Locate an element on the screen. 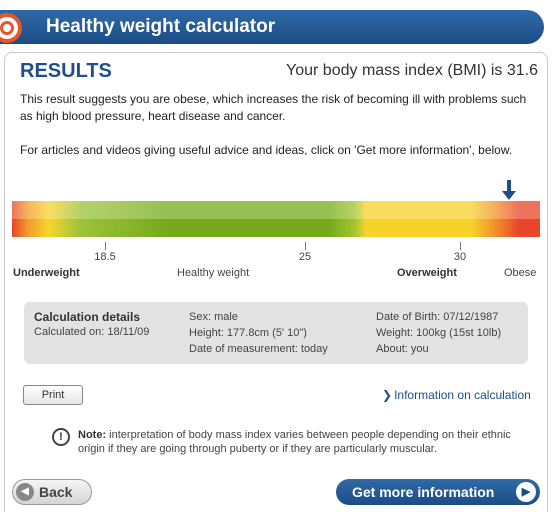 The width and height of the screenshot is (554, 512). app-header: Healthy weight calculator is located at coordinates (272, 27).